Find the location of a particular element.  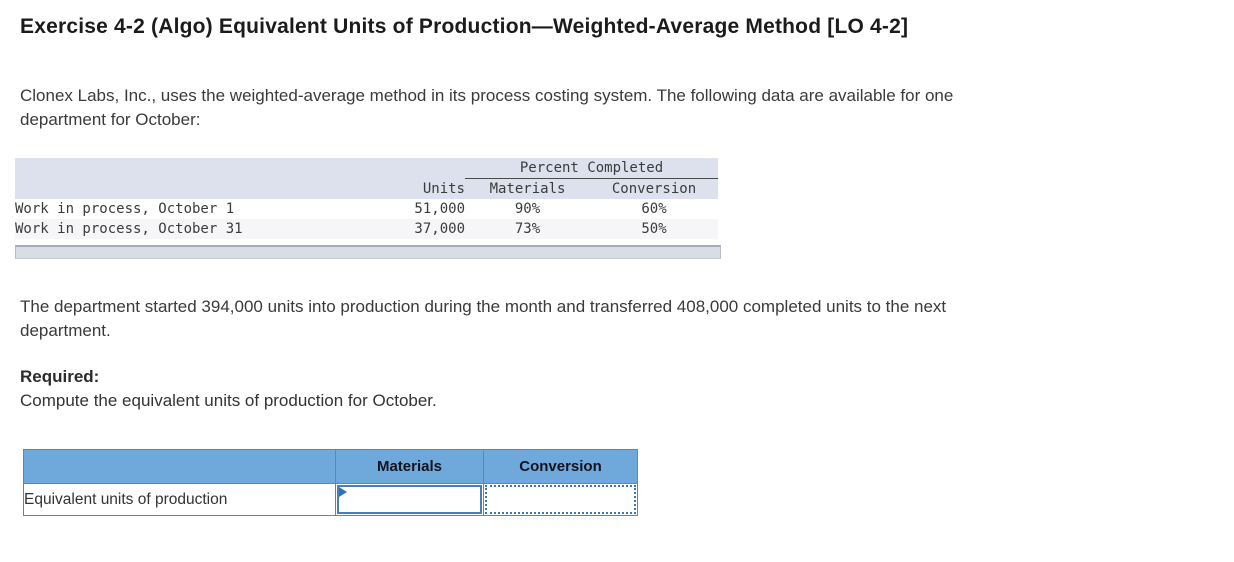

units-value: 51,000 is located at coordinates (420, 209).